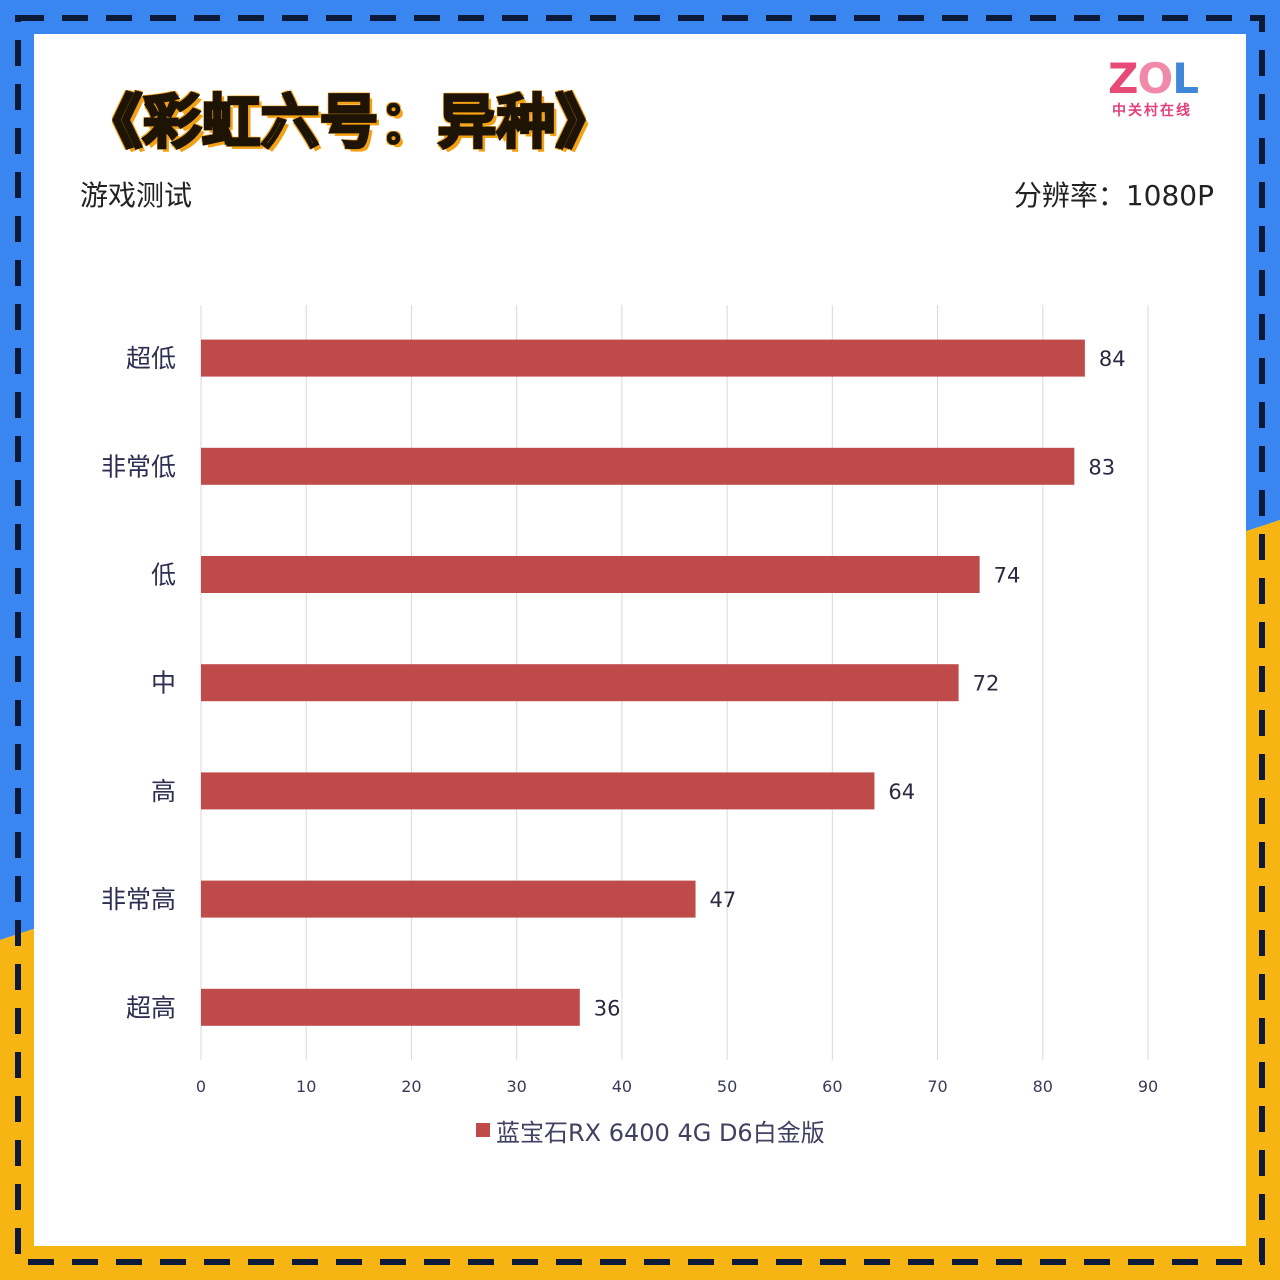  I want to click on resolution-label: 分辨率：1080P, so click(1113, 195).